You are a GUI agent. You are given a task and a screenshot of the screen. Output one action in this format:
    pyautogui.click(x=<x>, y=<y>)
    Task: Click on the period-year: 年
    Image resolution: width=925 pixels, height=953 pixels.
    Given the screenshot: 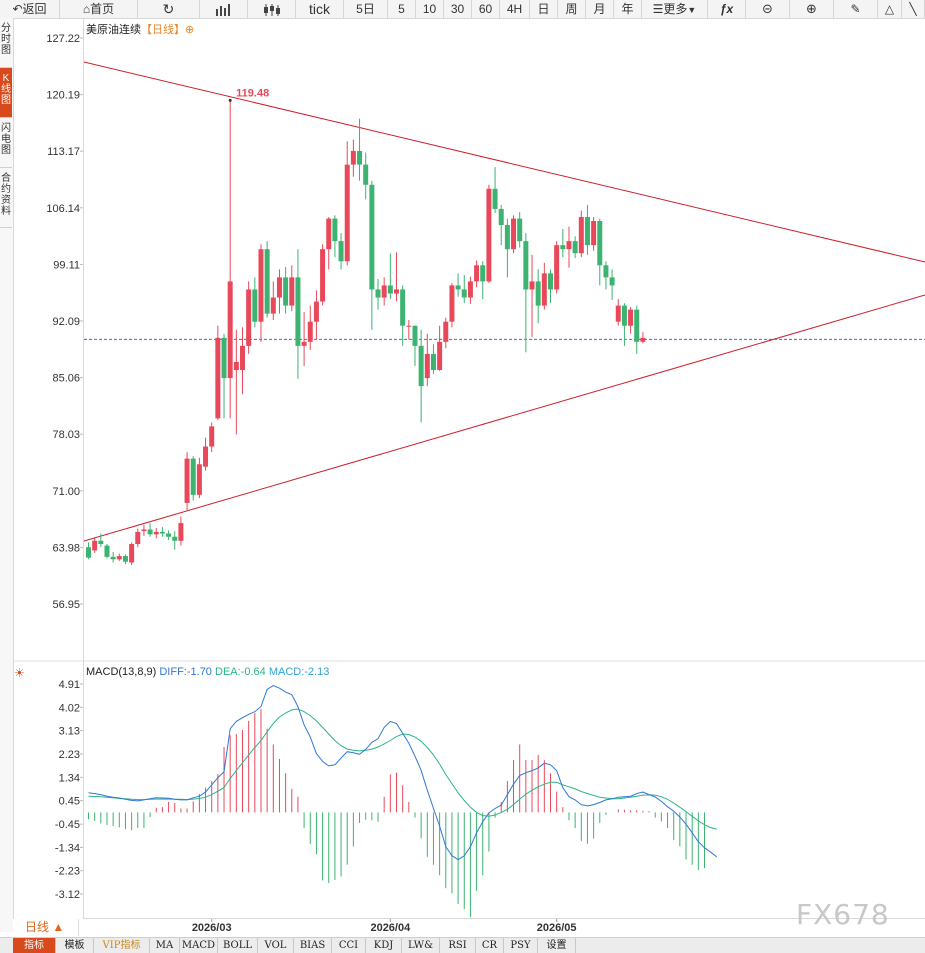 What is the action you would take?
    pyautogui.click(x=628, y=9)
    